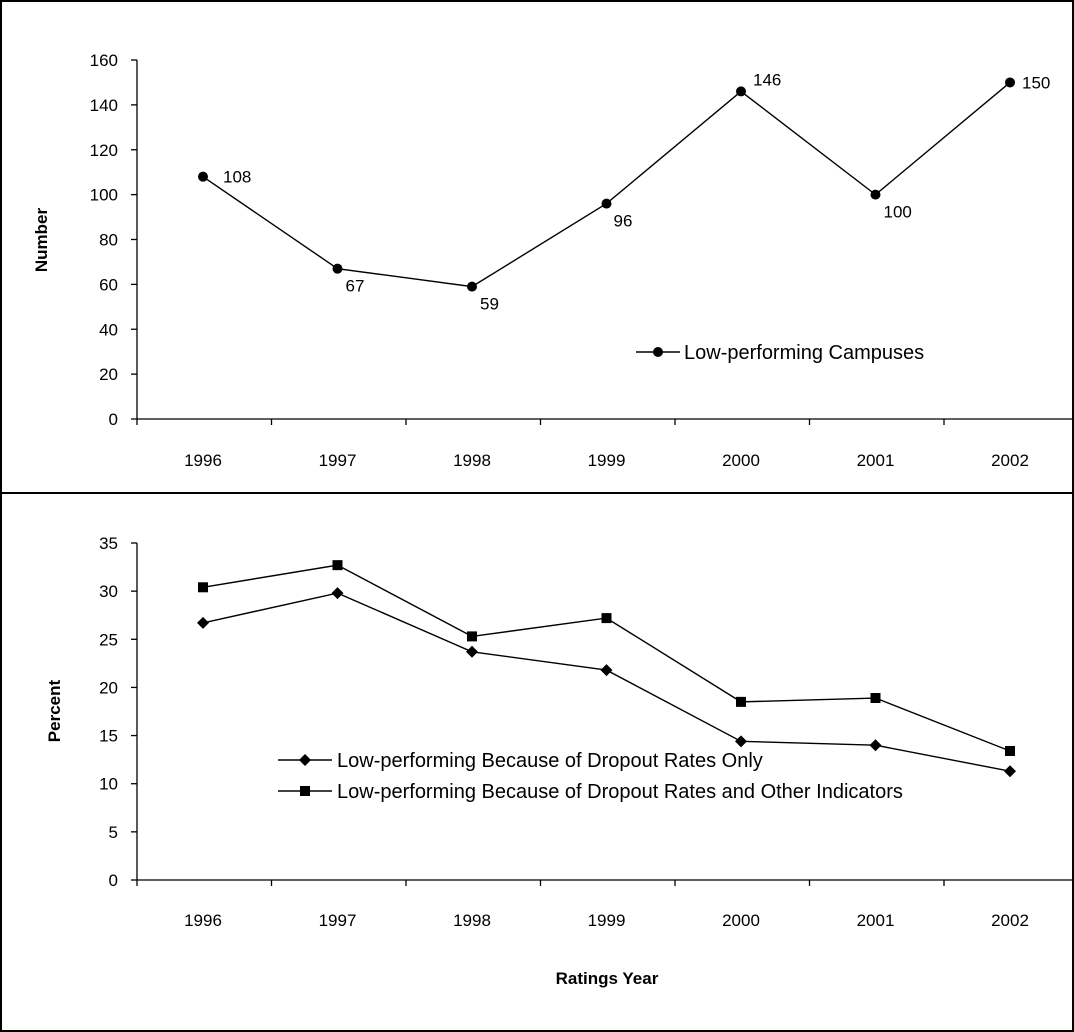  I want to click on y-tick-label: 100, so click(104, 195).